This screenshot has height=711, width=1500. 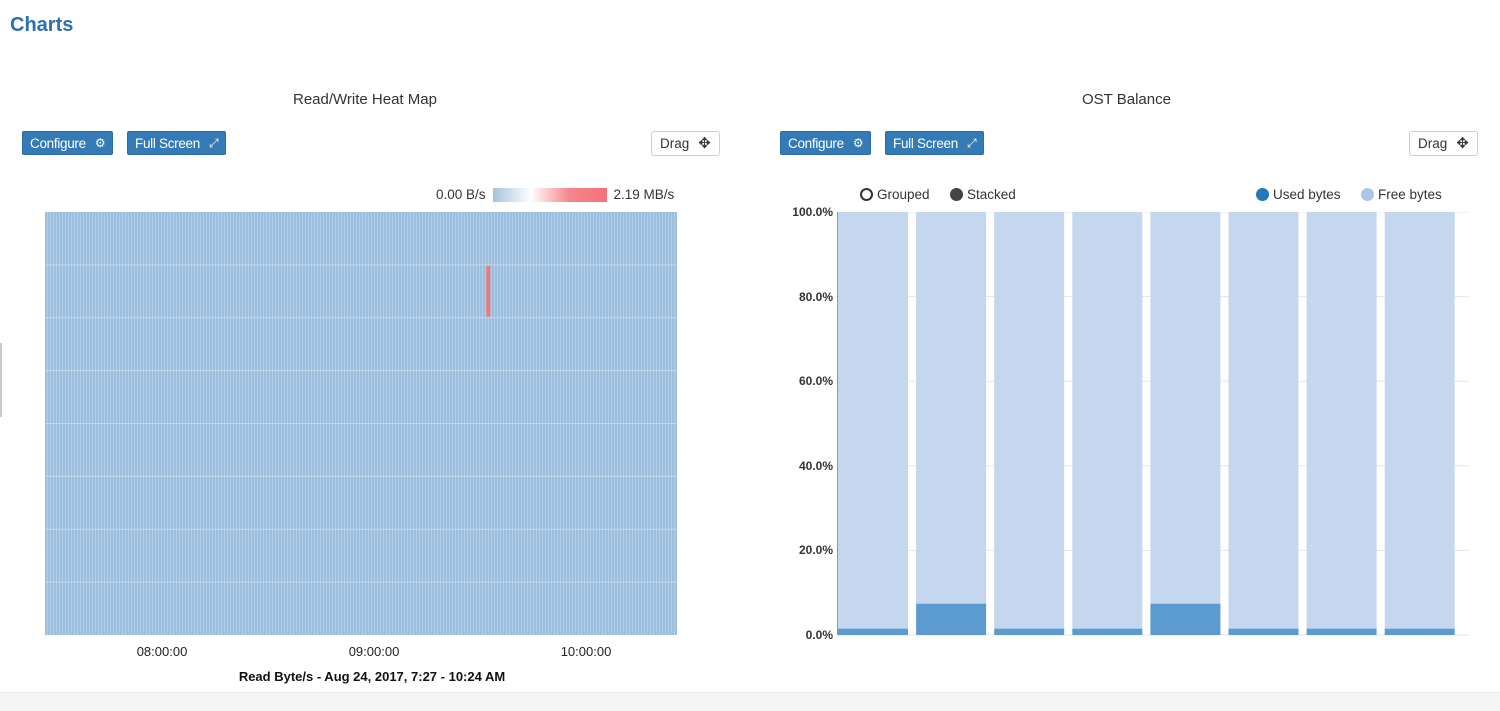 What do you see at coordinates (488, 291) in the screenshot?
I see `heatmap-hot-cell` at bounding box center [488, 291].